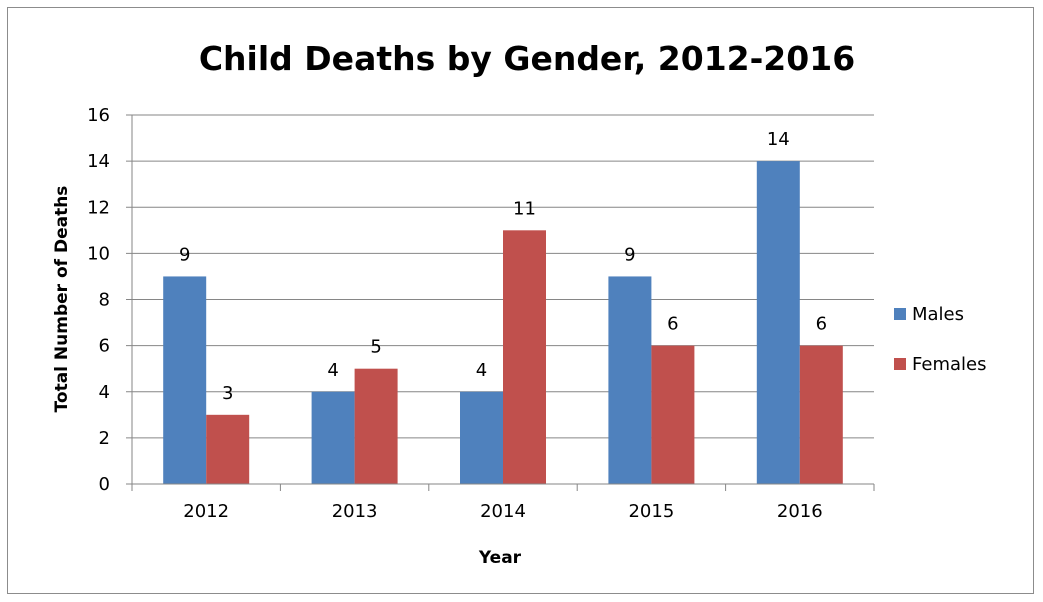 The height and width of the screenshot is (602, 1043). I want to click on bar-females-2014, so click(524, 357).